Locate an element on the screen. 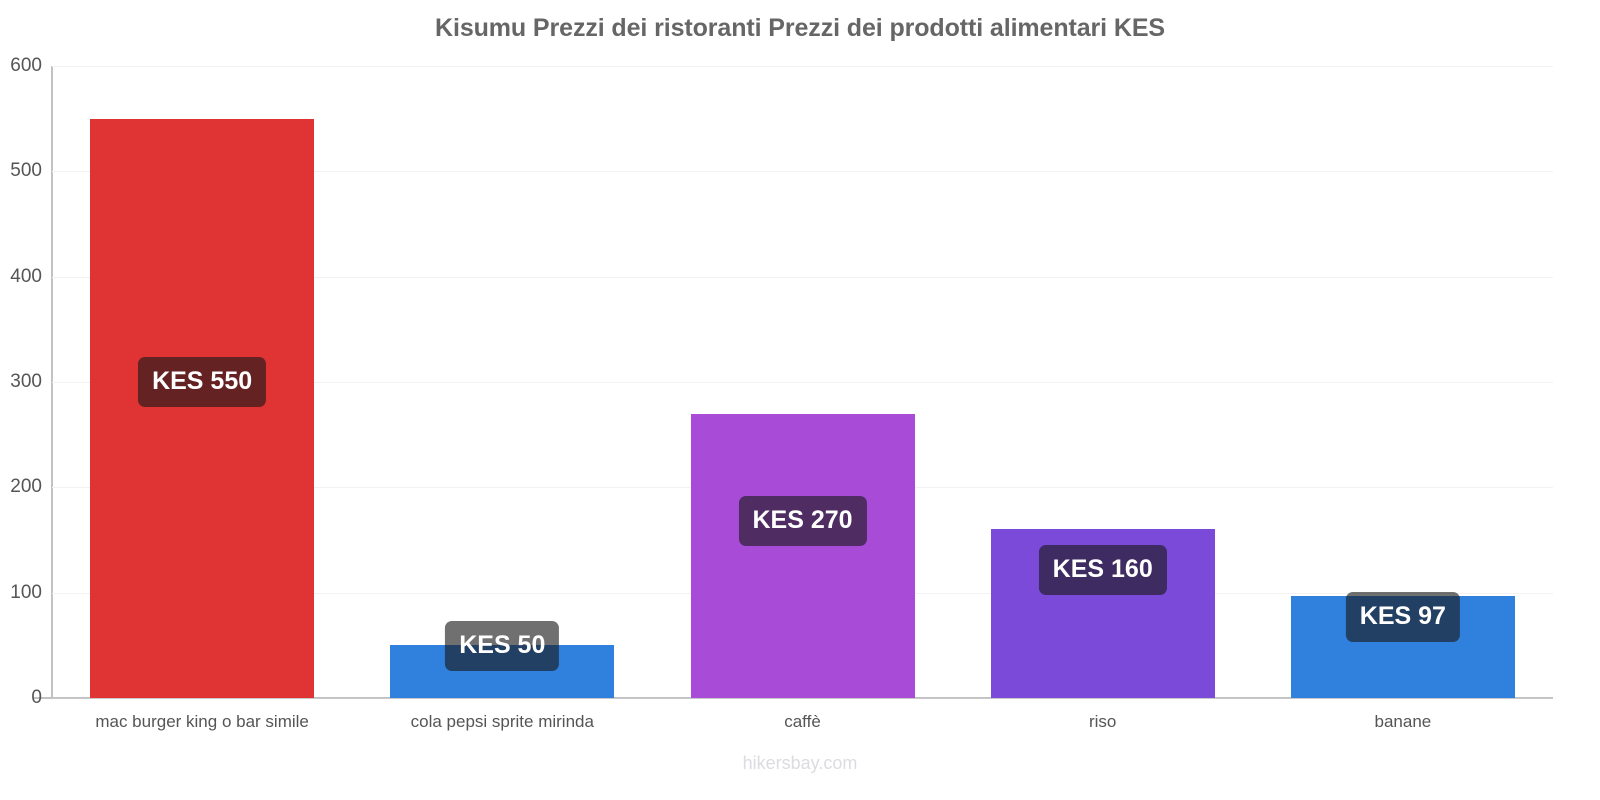  x-axis-tick-label: banane is located at coordinates (1403, 721).